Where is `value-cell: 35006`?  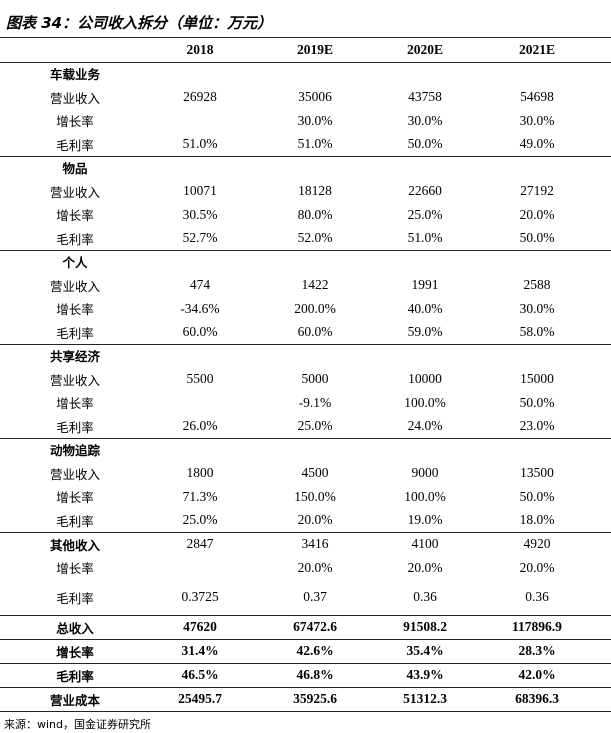 value-cell: 35006 is located at coordinates (315, 97).